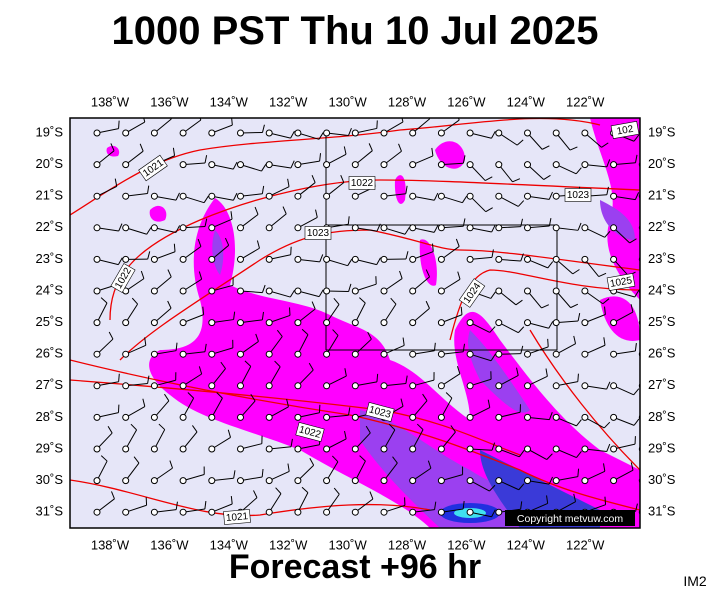 This screenshot has width=711, height=605. I want to click on image-code: IM2, so click(695, 581).